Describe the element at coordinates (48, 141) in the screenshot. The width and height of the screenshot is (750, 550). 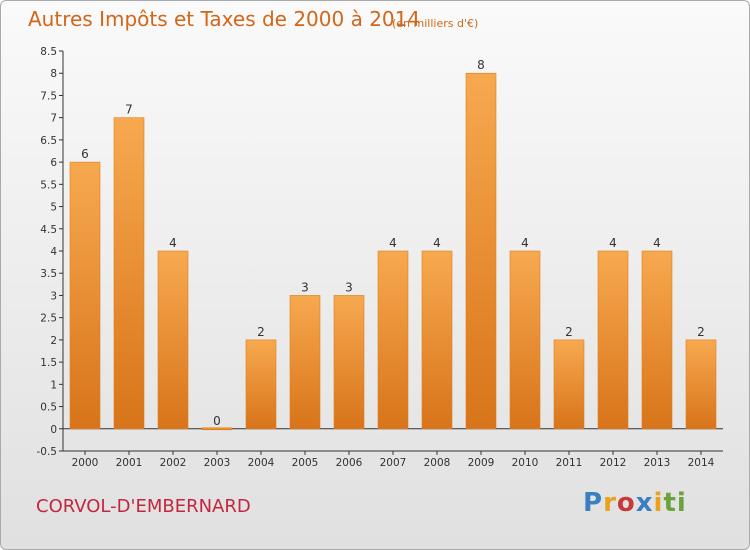
I see `y-tick-label: 6.5` at that location.